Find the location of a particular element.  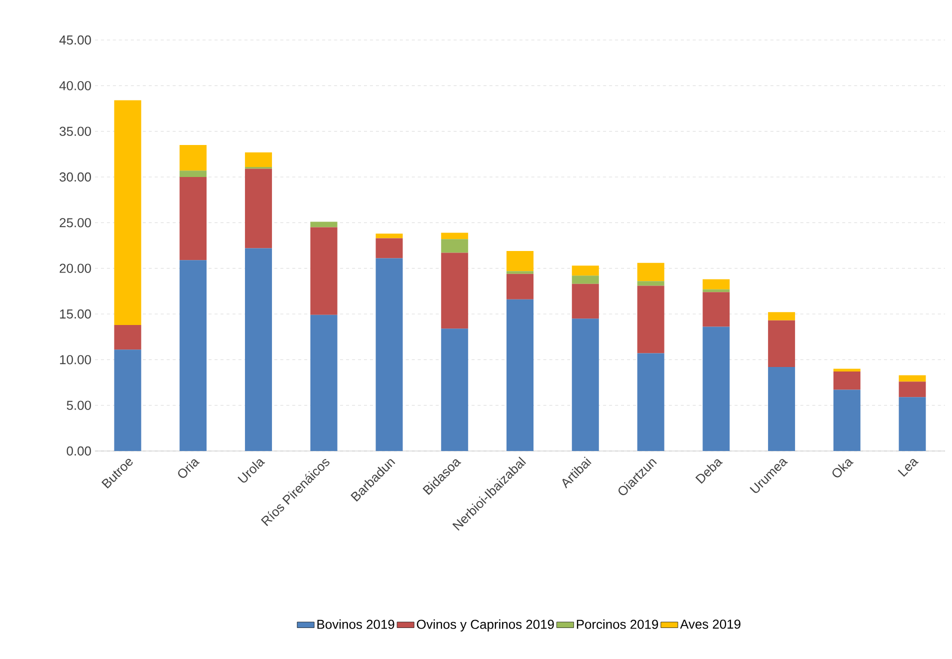

legend-label: Ovinos y Caprinos 2019 is located at coordinates (485, 625).